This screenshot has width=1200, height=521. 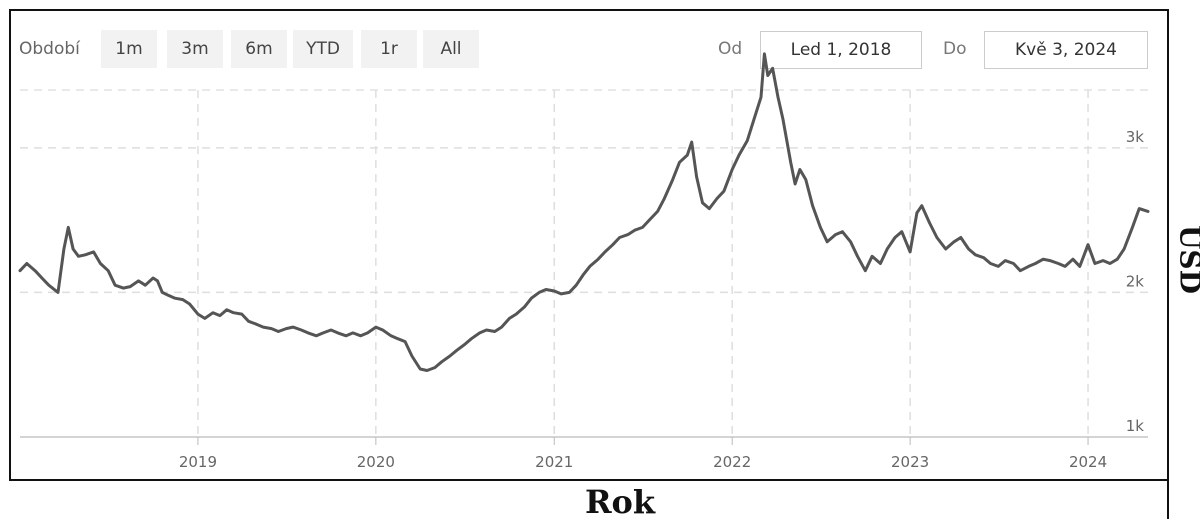 I want to click on x-tick-label-2019: 2019, so click(x=198, y=462).